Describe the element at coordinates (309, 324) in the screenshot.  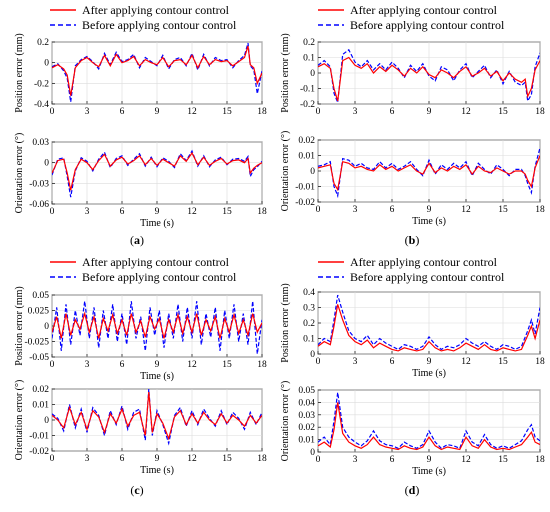
I see `y-tick-label: 0.2` at that location.